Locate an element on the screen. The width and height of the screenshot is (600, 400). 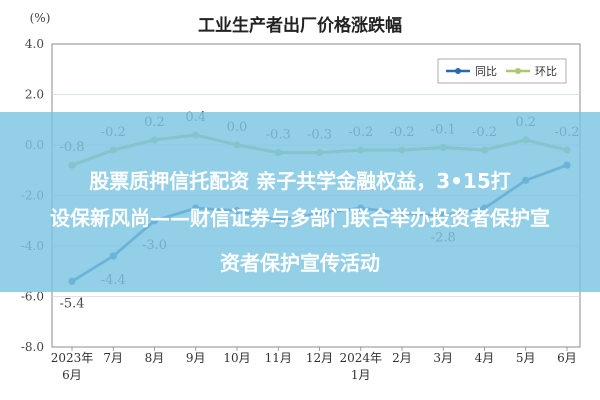
legend-label-huanbi: 环比 is located at coordinates (546, 71).